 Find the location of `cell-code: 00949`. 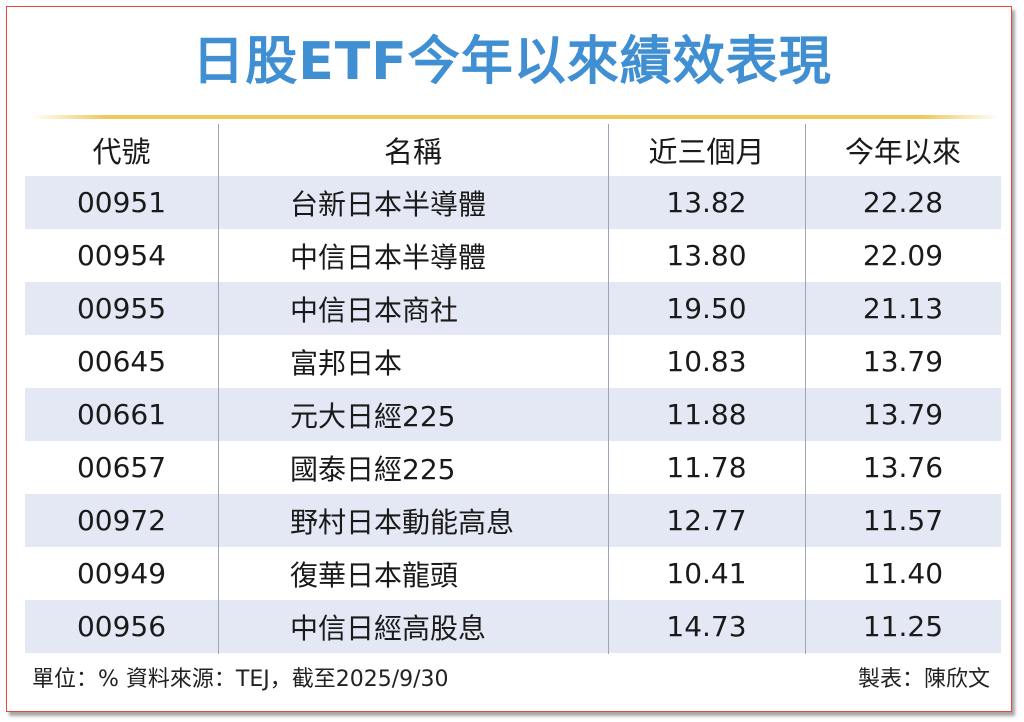

cell-code: 00949 is located at coordinates (121, 573).